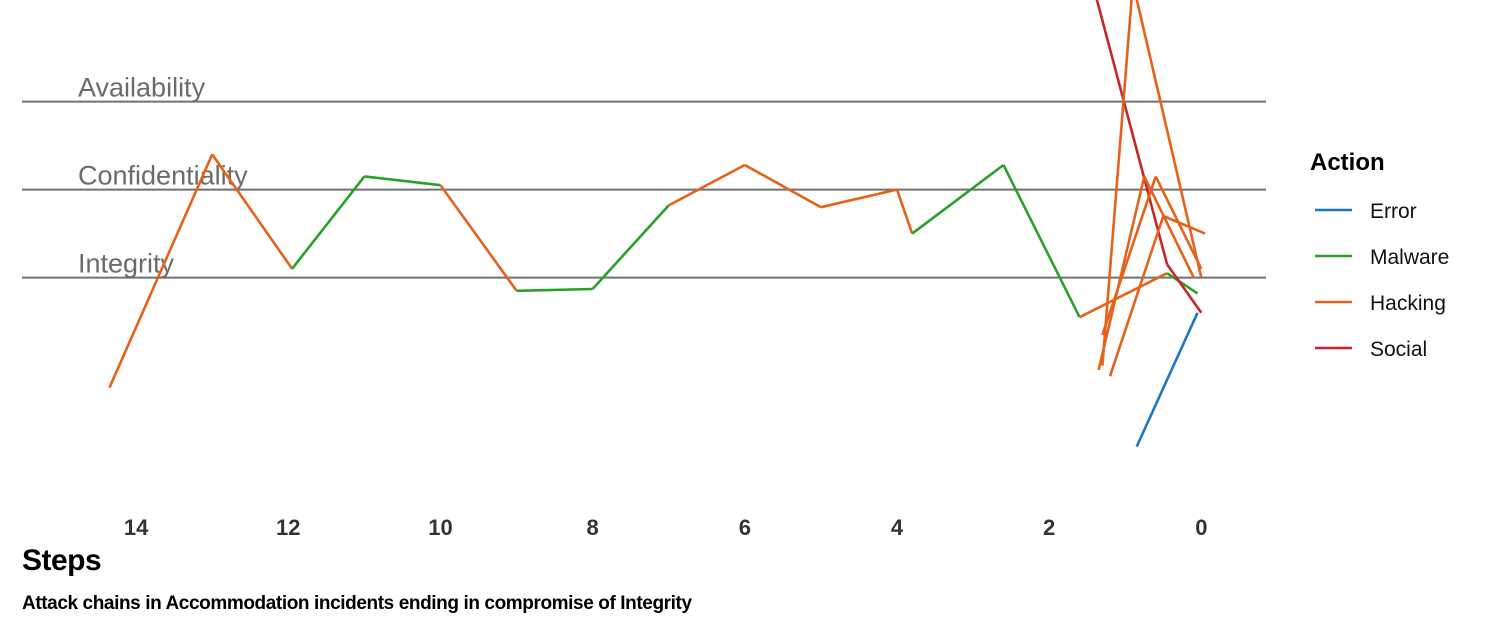  I want to click on x-tick-12: 12, so click(288, 527).